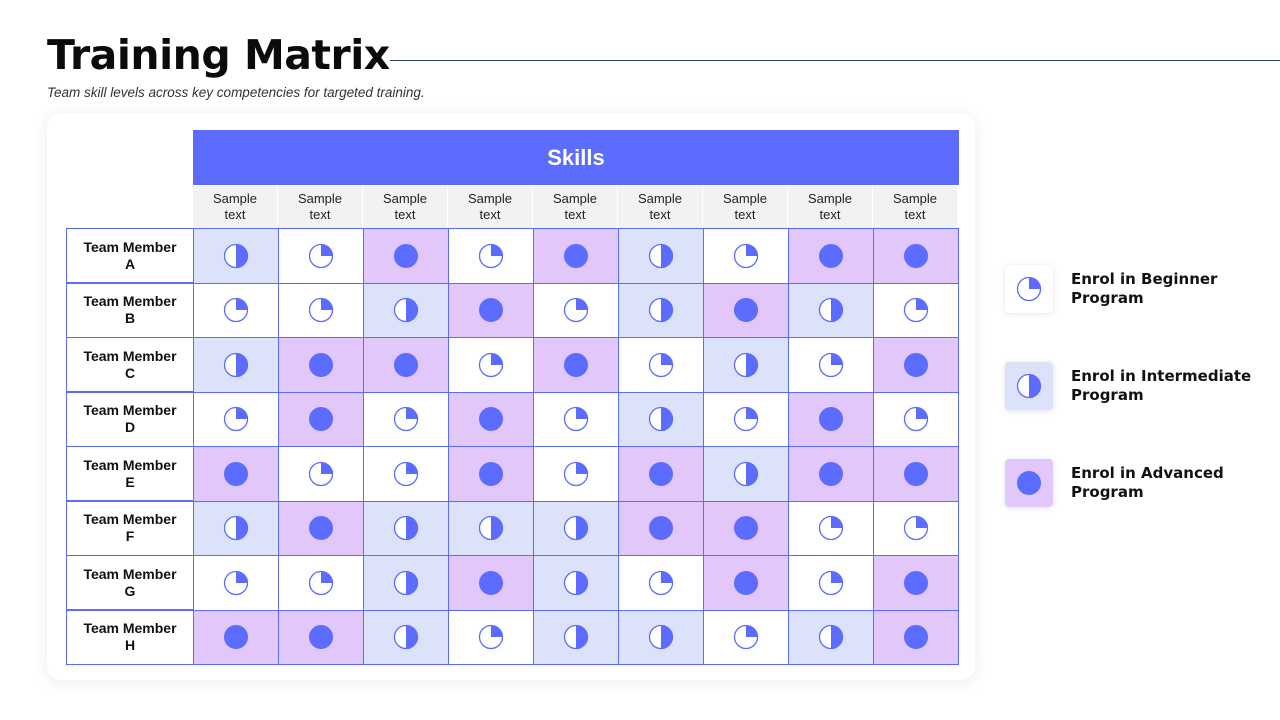 The height and width of the screenshot is (720, 1280). Describe the element at coordinates (1147, 482) in the screenshot. I see `legend-label: Enrol in Advanced Program` at that location.